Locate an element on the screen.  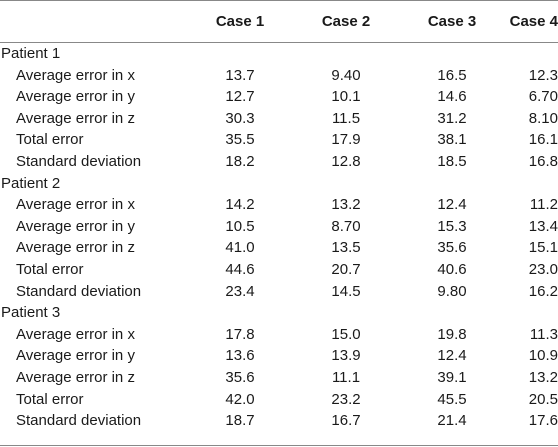
value-cell-case-2: 10.1 is located at coordinates (346, 97).